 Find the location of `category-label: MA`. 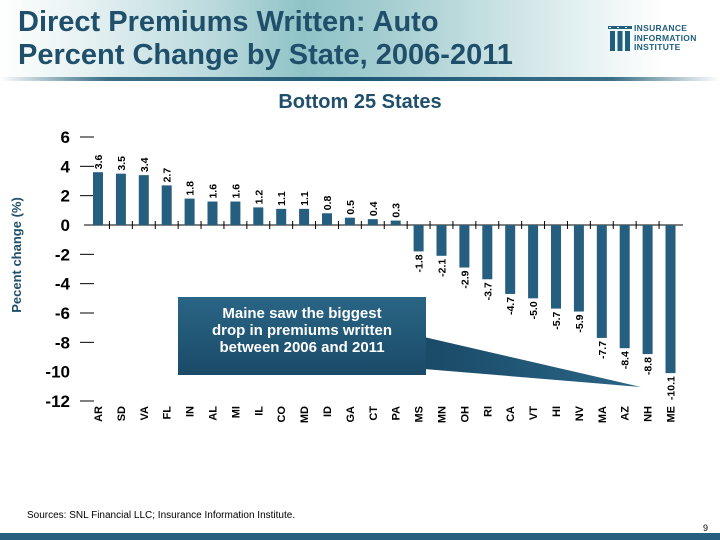

category-label: MA is located at coordinates (603, 414).